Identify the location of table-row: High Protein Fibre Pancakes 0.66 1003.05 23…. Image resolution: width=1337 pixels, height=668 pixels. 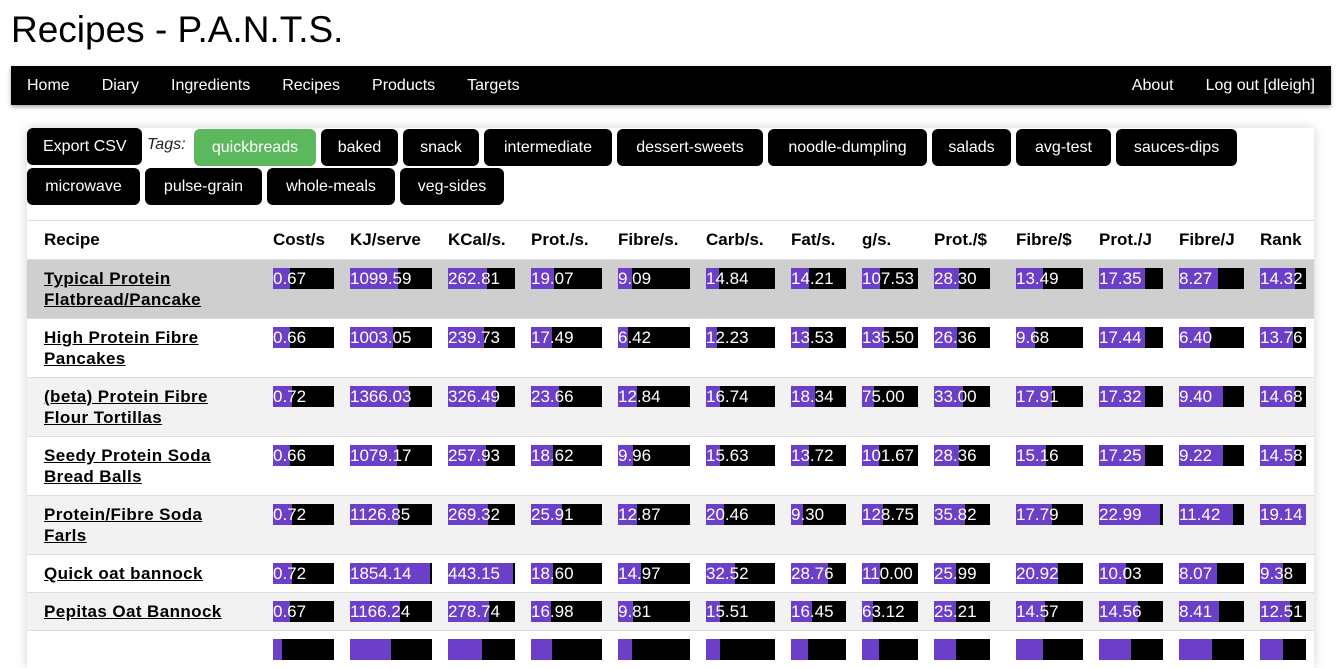
(670, 348).